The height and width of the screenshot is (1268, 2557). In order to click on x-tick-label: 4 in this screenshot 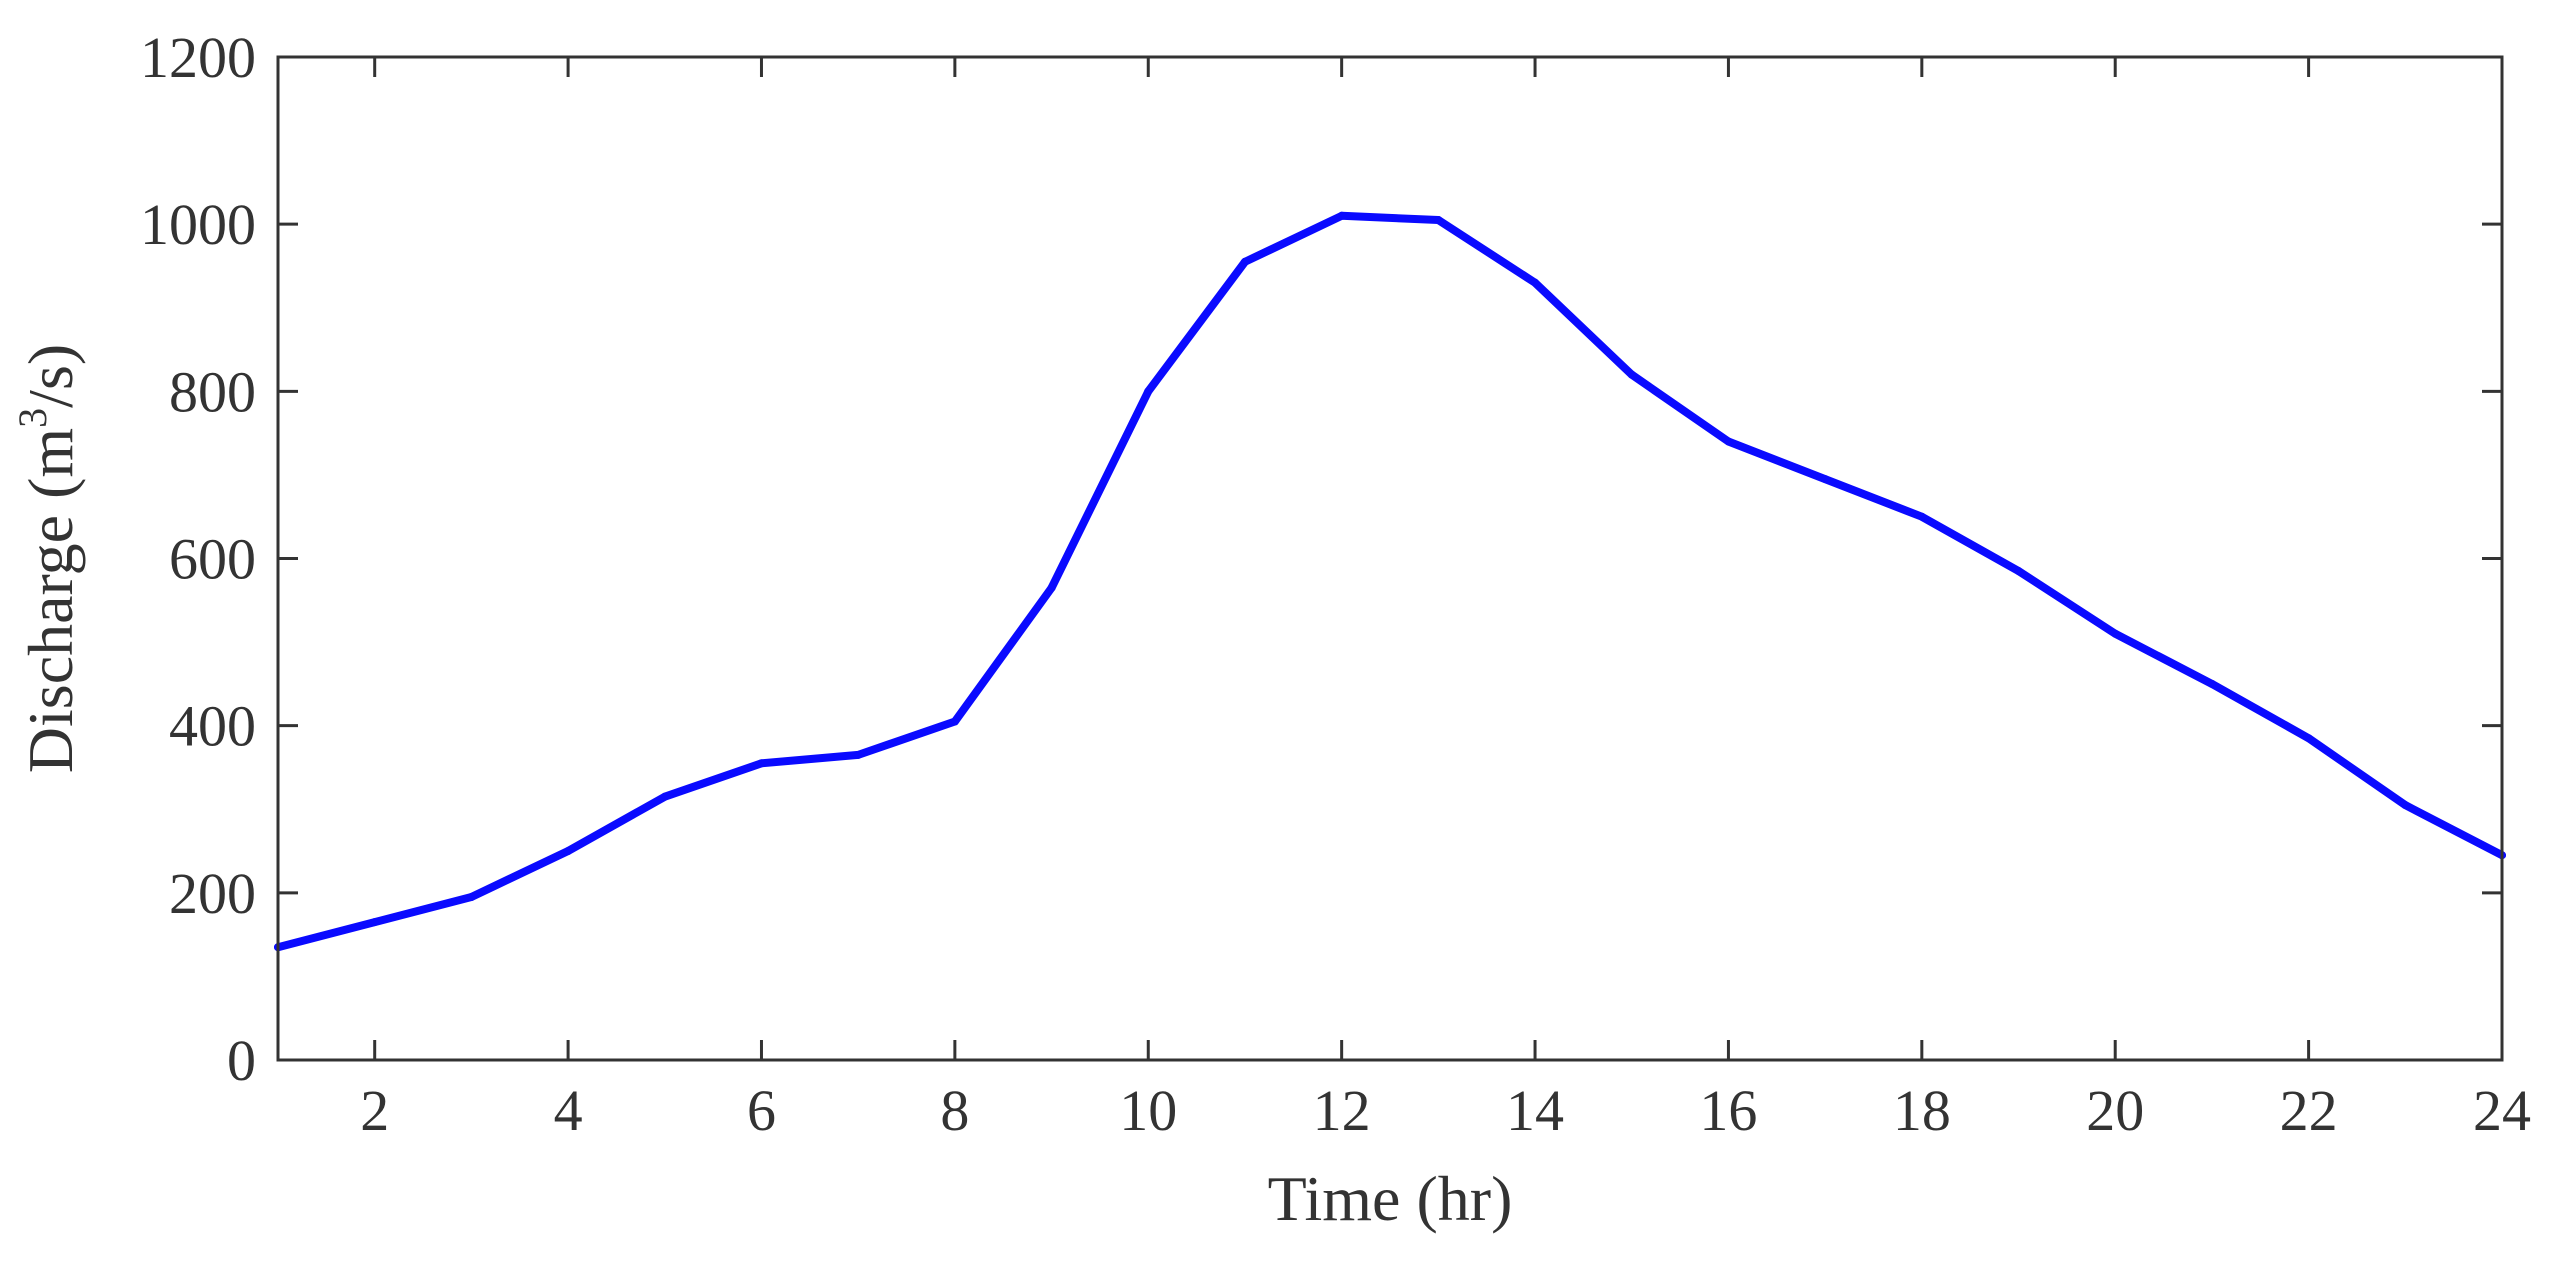, I will do `click(568, 1110)`.